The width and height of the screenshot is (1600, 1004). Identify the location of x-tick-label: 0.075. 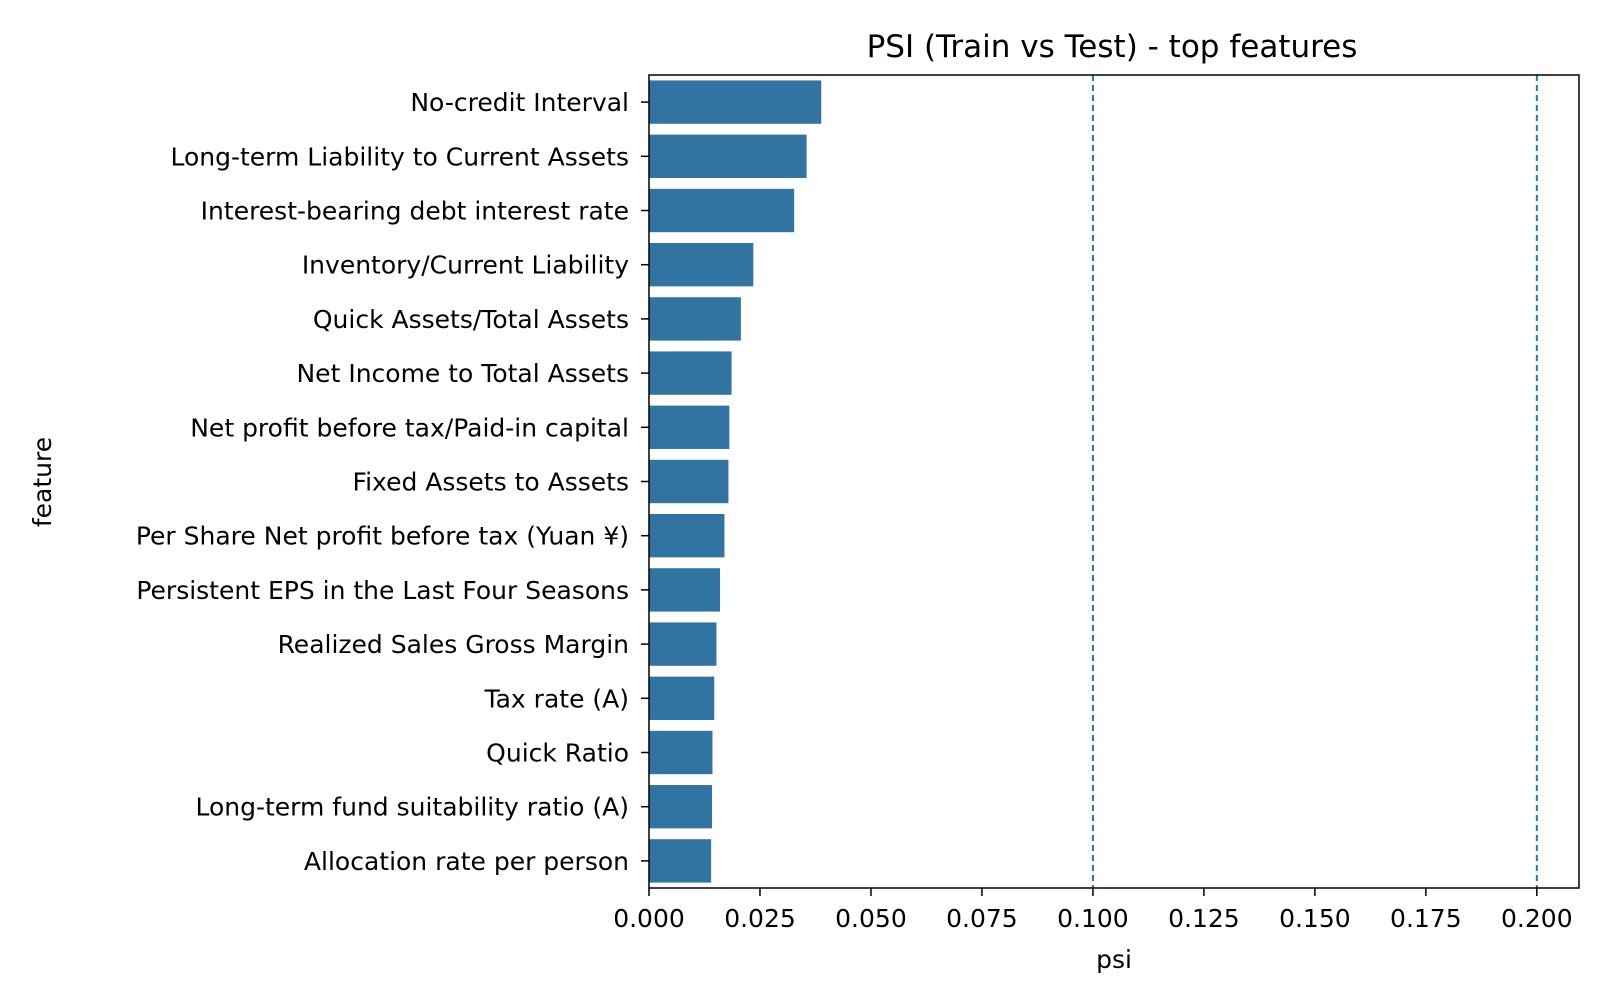
(982, 918).